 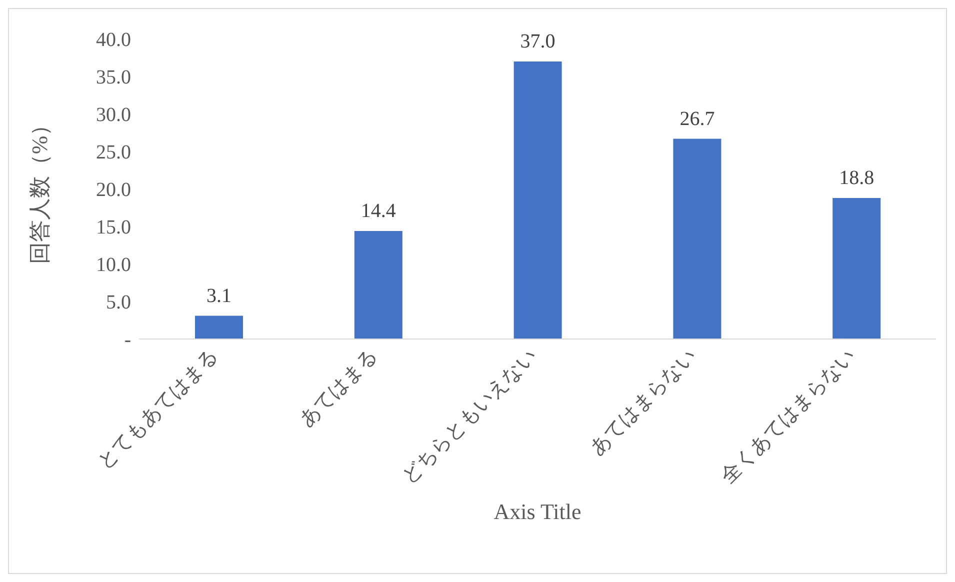 I want to click on x-tick-label: どちらともいえない, so click(x=470, y=416).